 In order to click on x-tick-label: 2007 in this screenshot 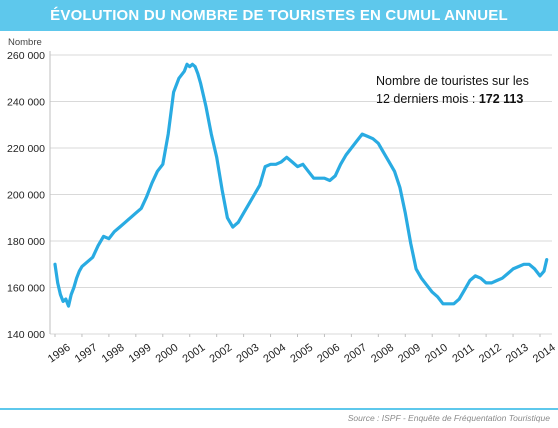, I will do `click(355, 354)`.